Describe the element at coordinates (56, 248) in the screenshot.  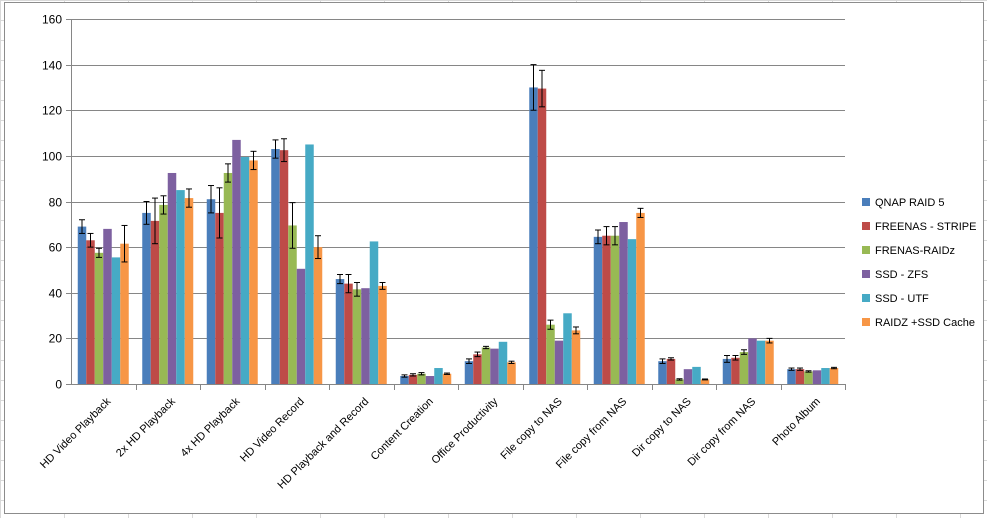
I see `y-tick-label: 60` at that location.